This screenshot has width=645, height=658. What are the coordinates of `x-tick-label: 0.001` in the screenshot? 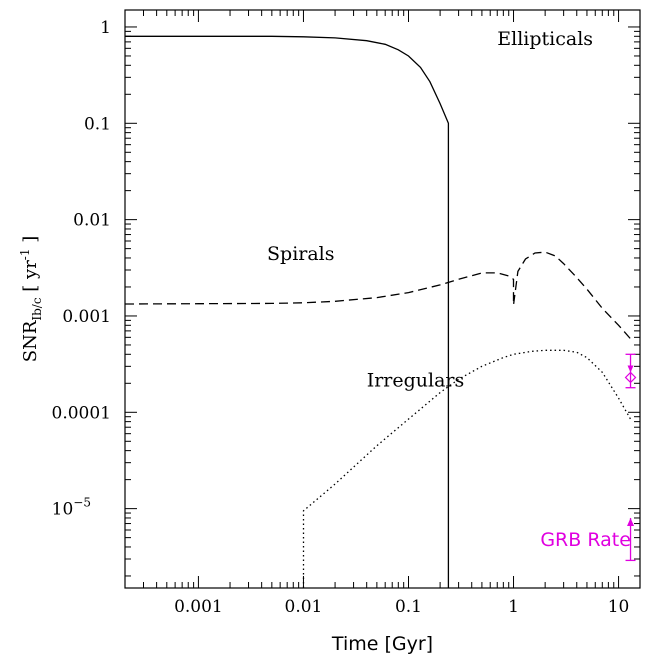 It's located at (198, 607).